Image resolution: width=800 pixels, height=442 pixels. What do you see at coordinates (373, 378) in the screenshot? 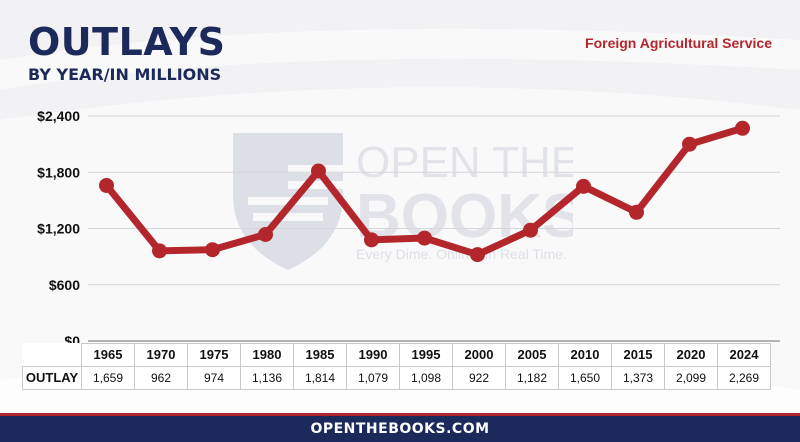
I see `data-label: 1,079` at bounding box center [373, 378].